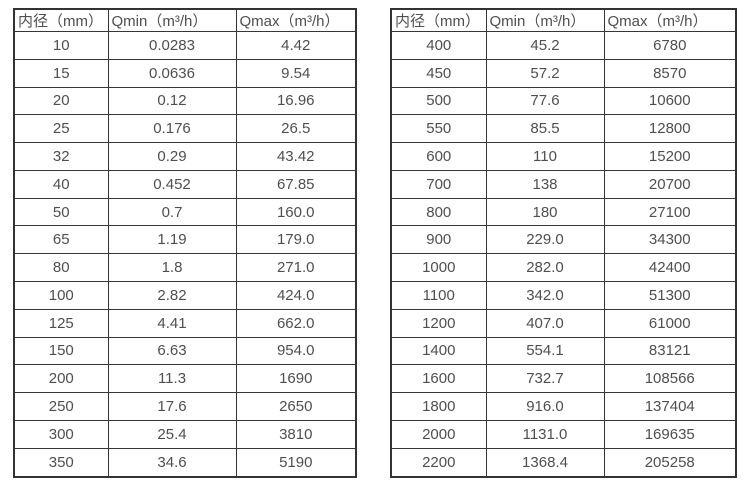 Image resolution: width=750 pixels, height=483 pixels. I want to click on qmin-cell: 34.6, so click(172, 462).